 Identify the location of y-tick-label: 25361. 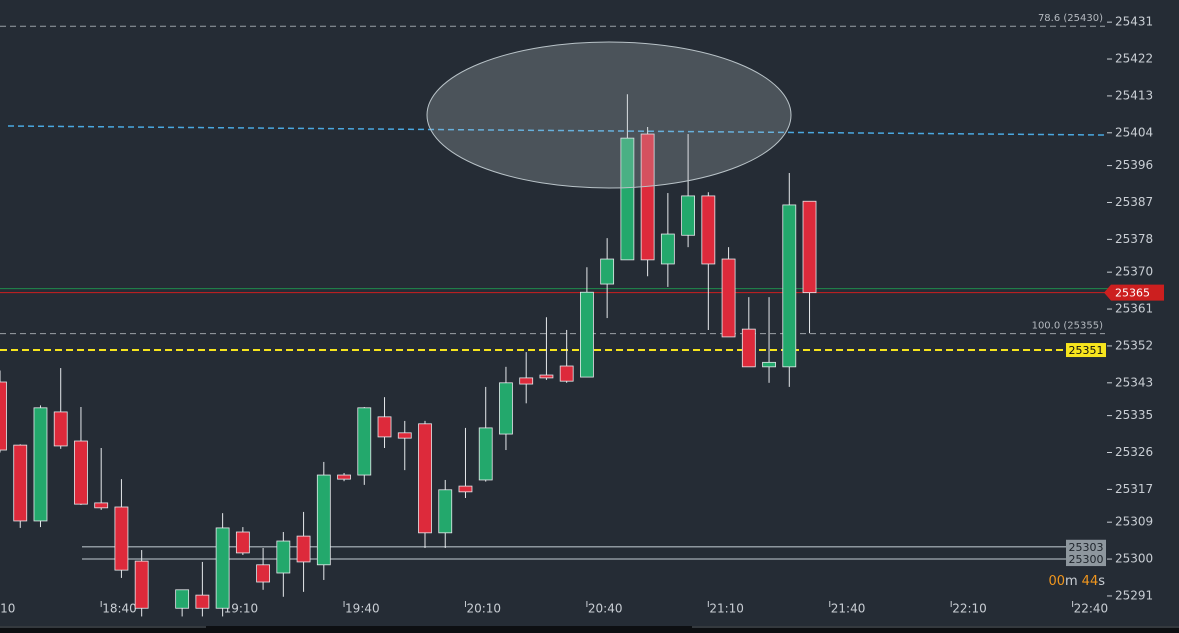
(1134, 309).